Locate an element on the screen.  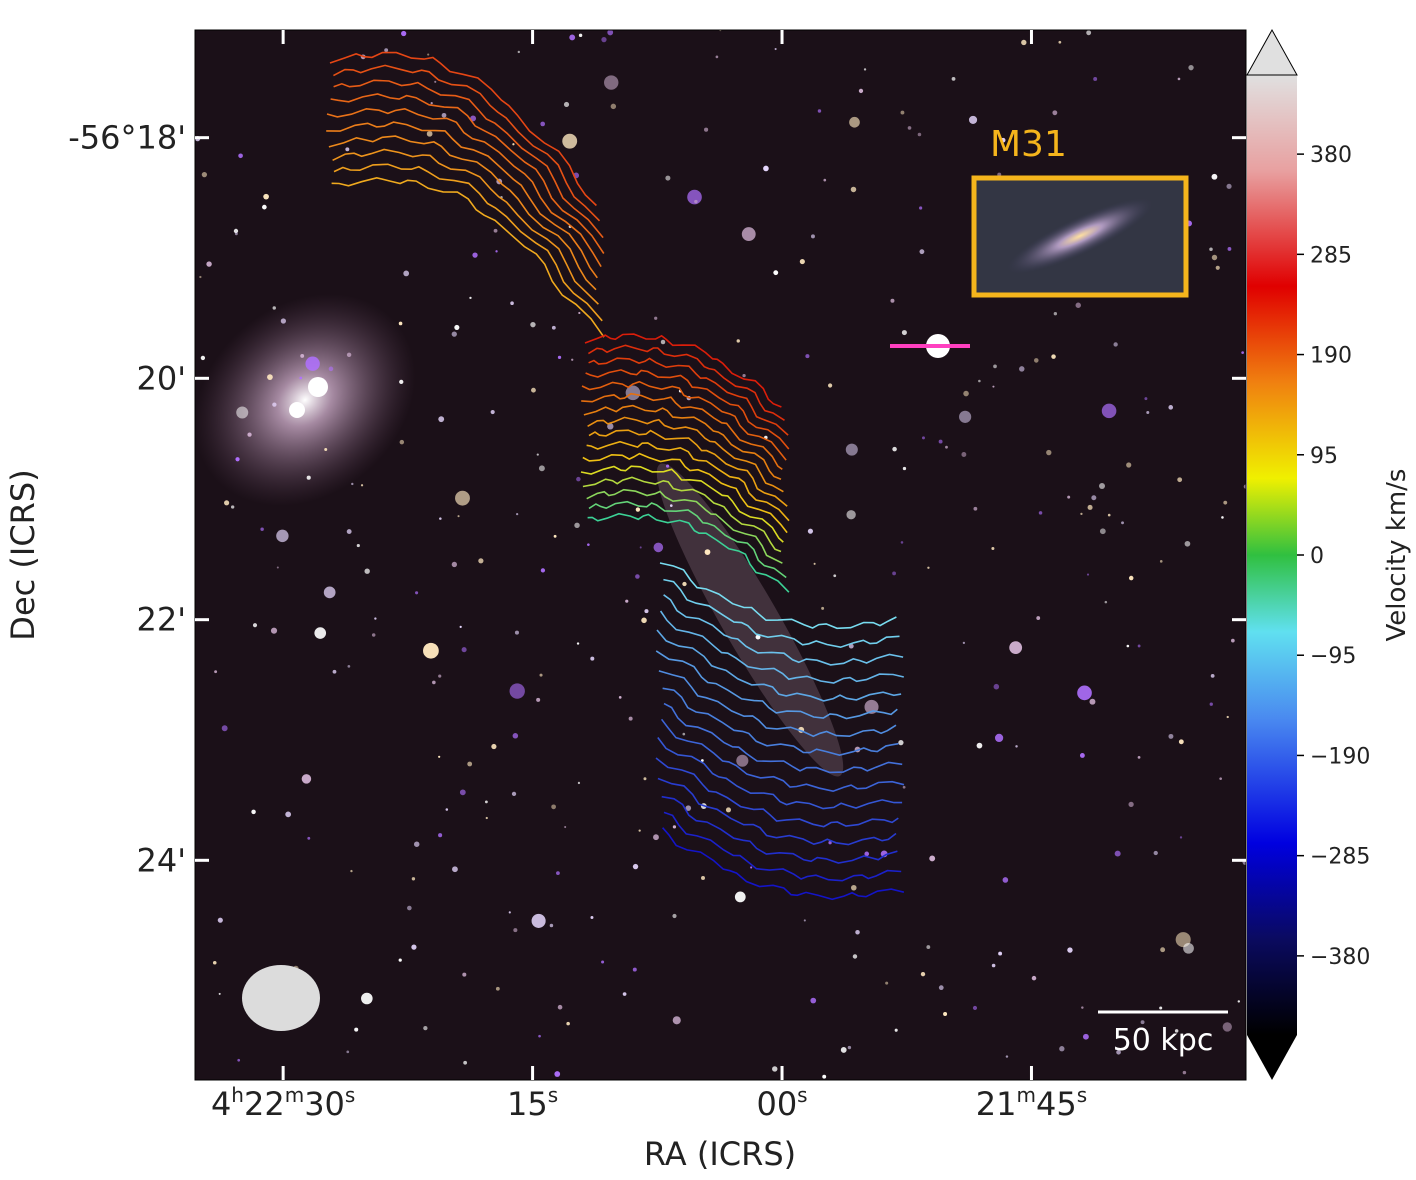
inset-label: M31 is located at coordinates (1028, 144).